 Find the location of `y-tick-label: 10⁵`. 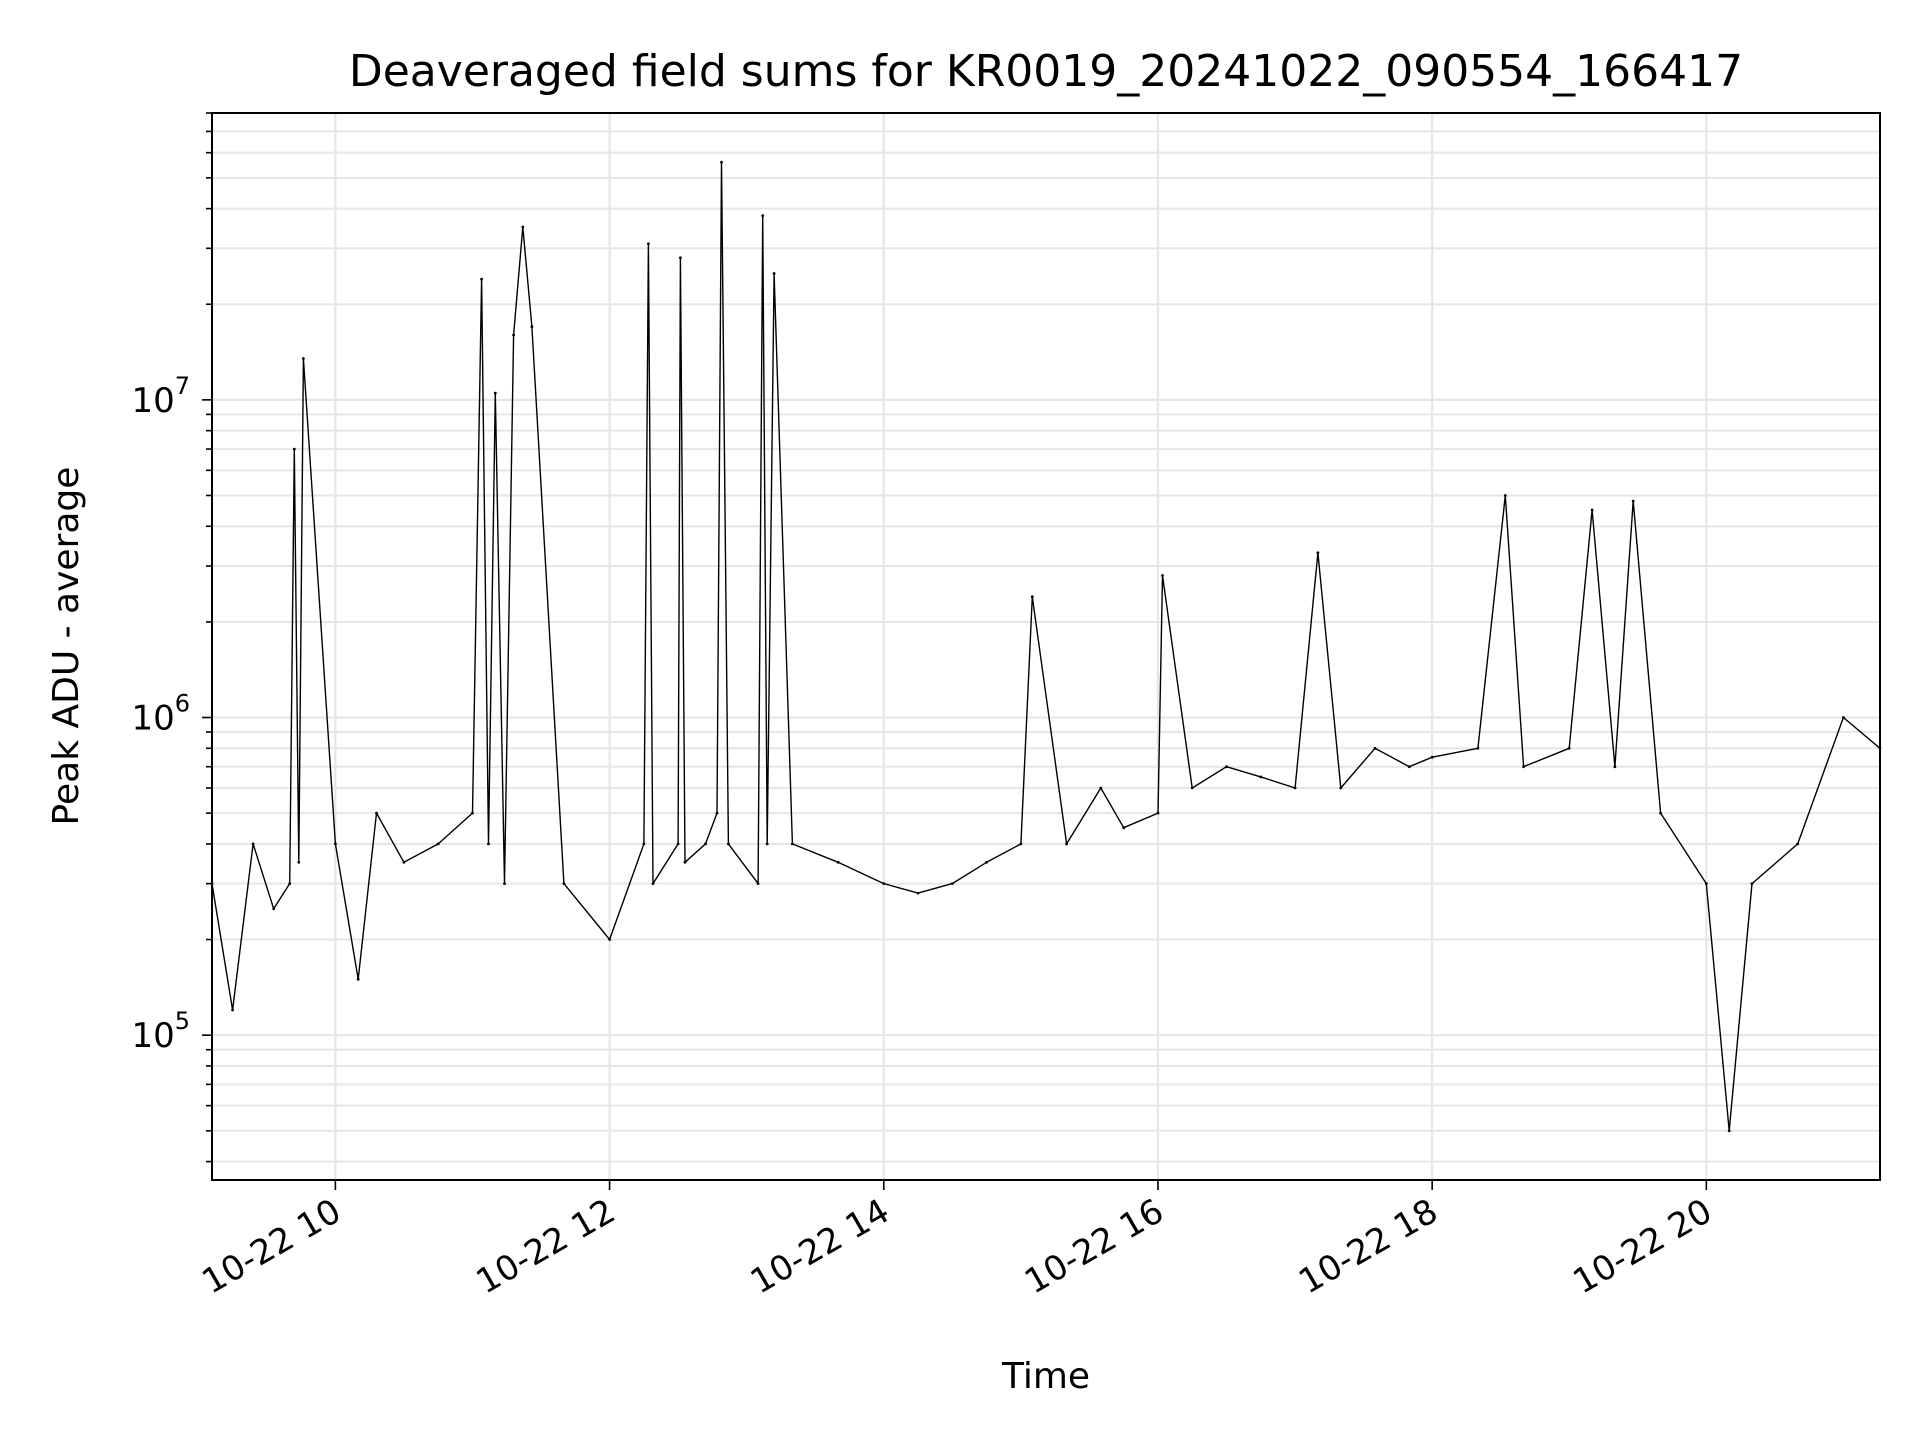

y-tick-label: 10⁵ is located at coordinates (160, 1031).